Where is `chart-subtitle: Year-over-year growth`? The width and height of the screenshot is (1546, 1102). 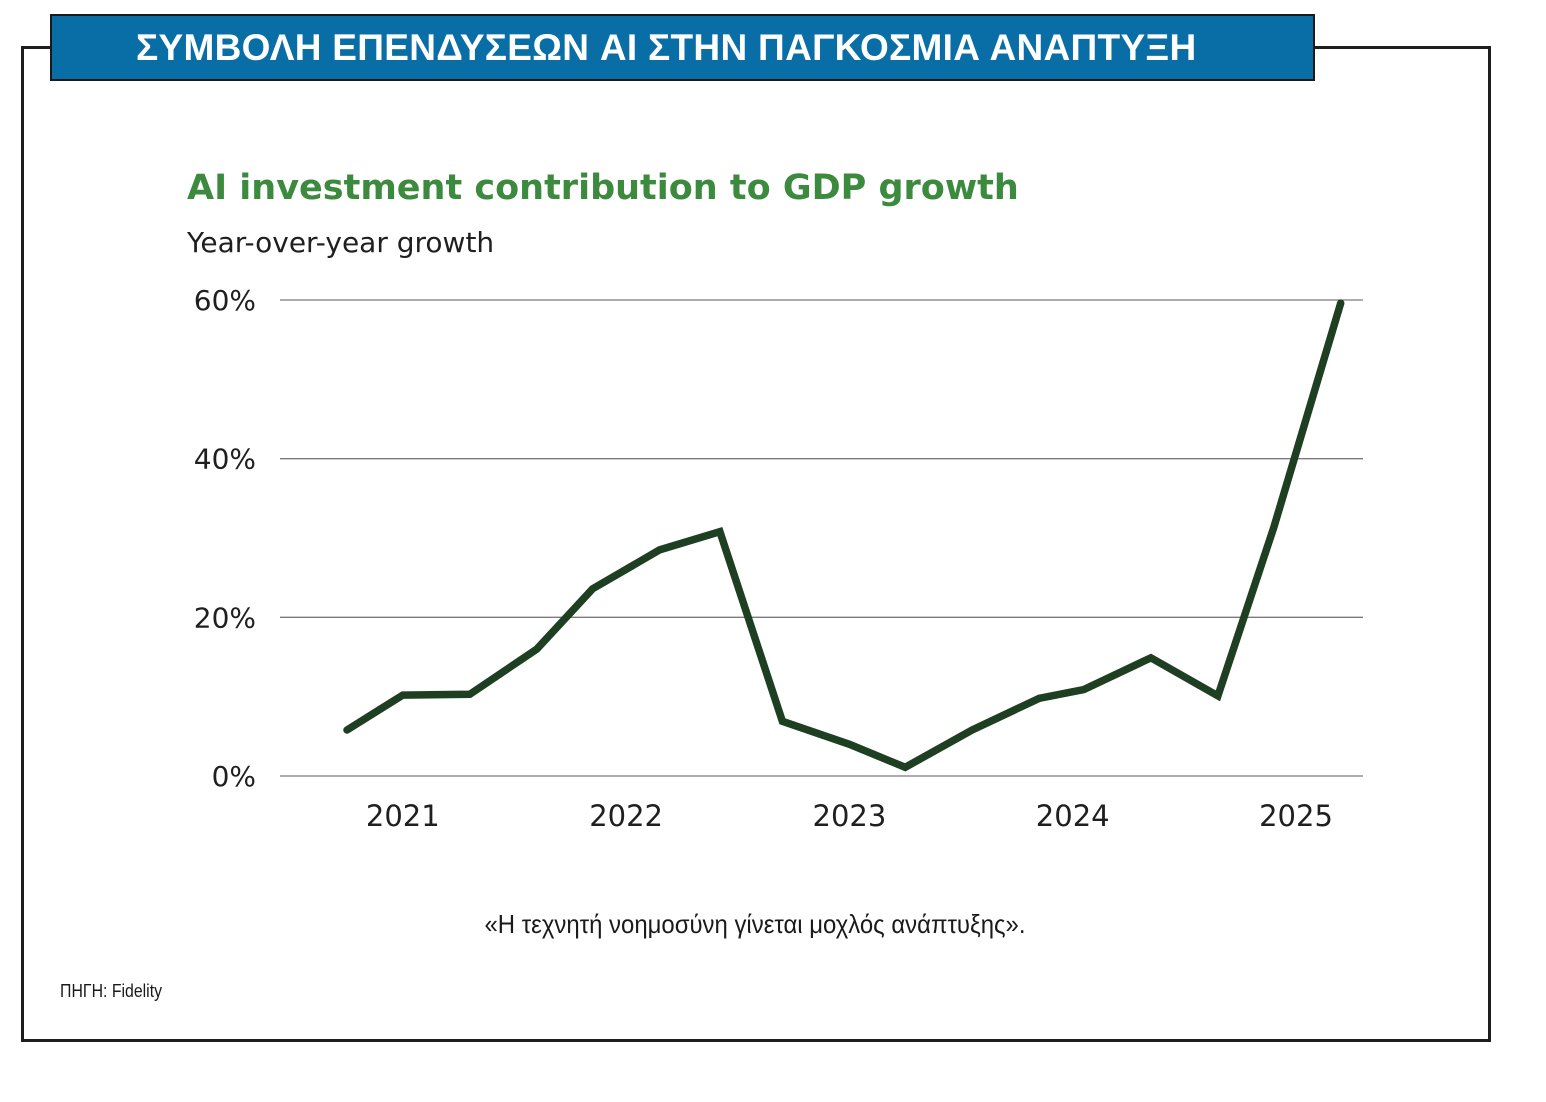 chart-subtitle: Year-over-year growth is located at coordinates (341, 242).